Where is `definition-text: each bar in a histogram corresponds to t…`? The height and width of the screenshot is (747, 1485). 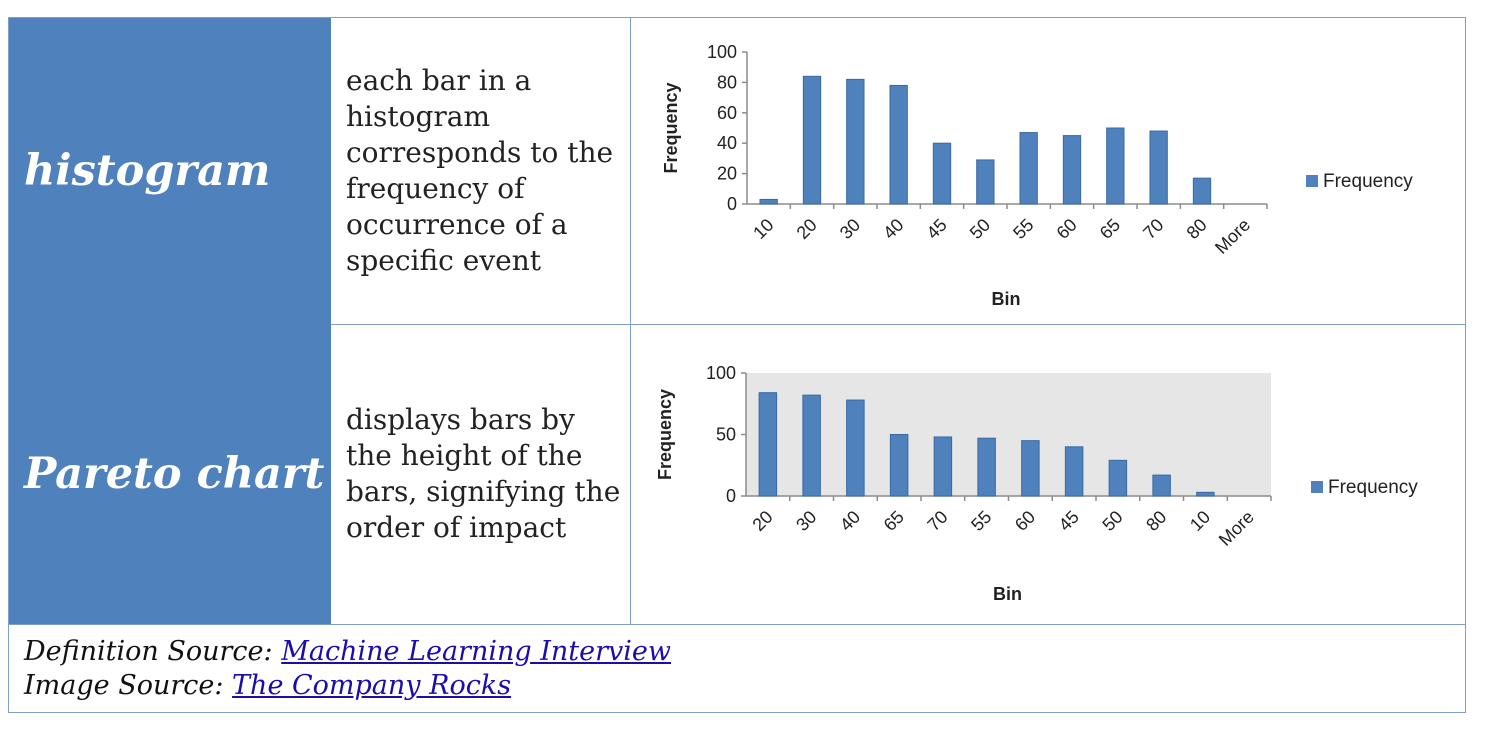 definition-text: each bar in a histogram corresponds to t… is located at coordinates (480, 170).